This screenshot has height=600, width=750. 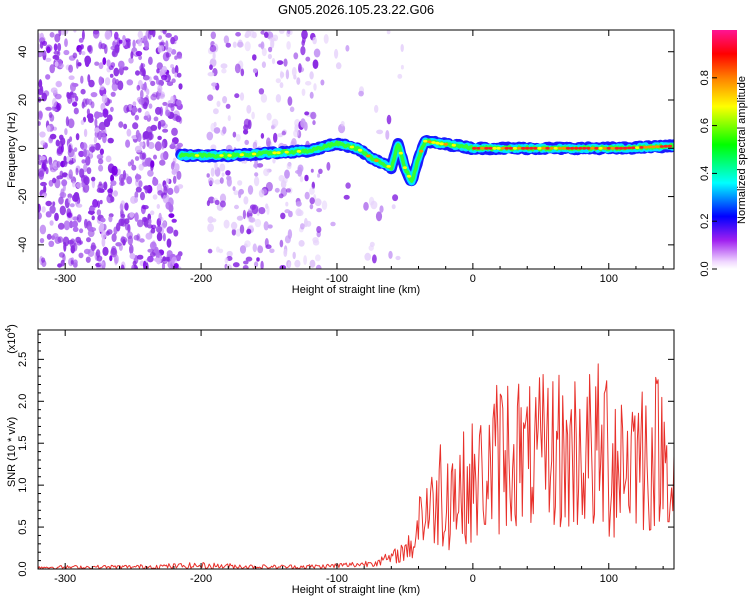 What do you see at coordinates (337, 279) in the screenshot?
I see `spectrogram-xtick-label: -100` at bounding box center [337, 279].